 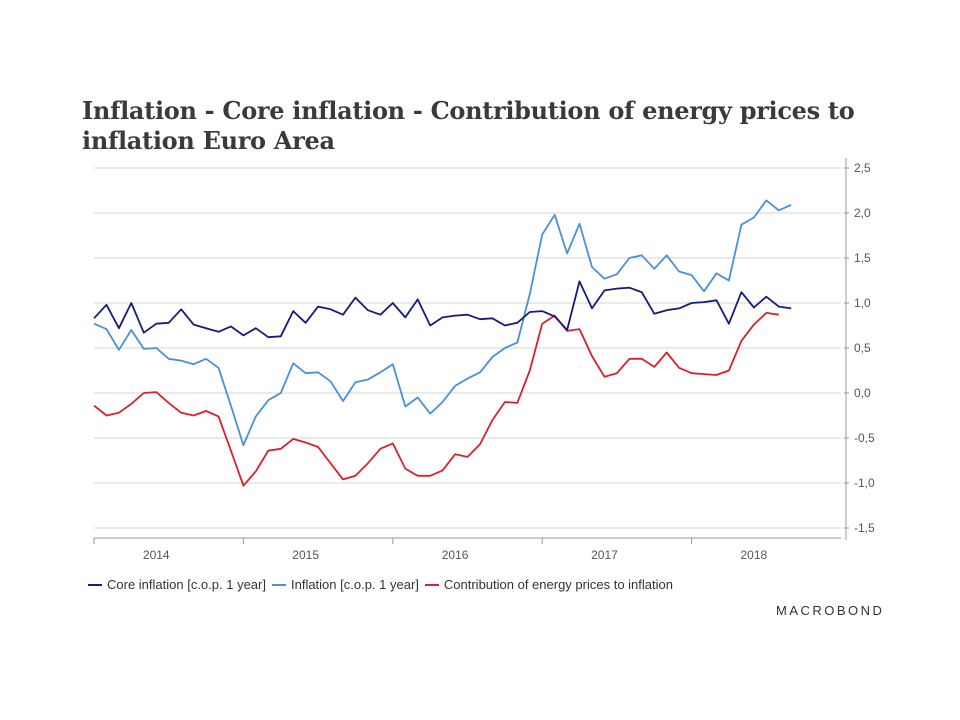 What do you see at coordinates (354, 584) in the screenshot?
I see `legend-label-inflation: Inflation [c.o.p. 1 year]` at bounding box center [354, 584].